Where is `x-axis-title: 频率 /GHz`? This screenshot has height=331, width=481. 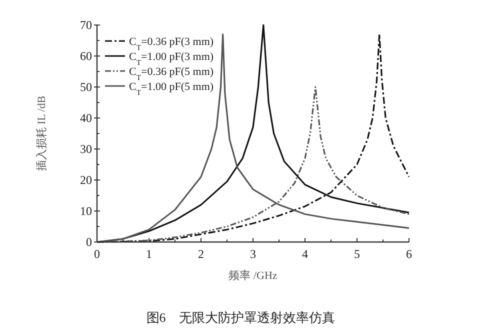 x-axis-title: 频率 /GHz is located at coordinates (253, 275).